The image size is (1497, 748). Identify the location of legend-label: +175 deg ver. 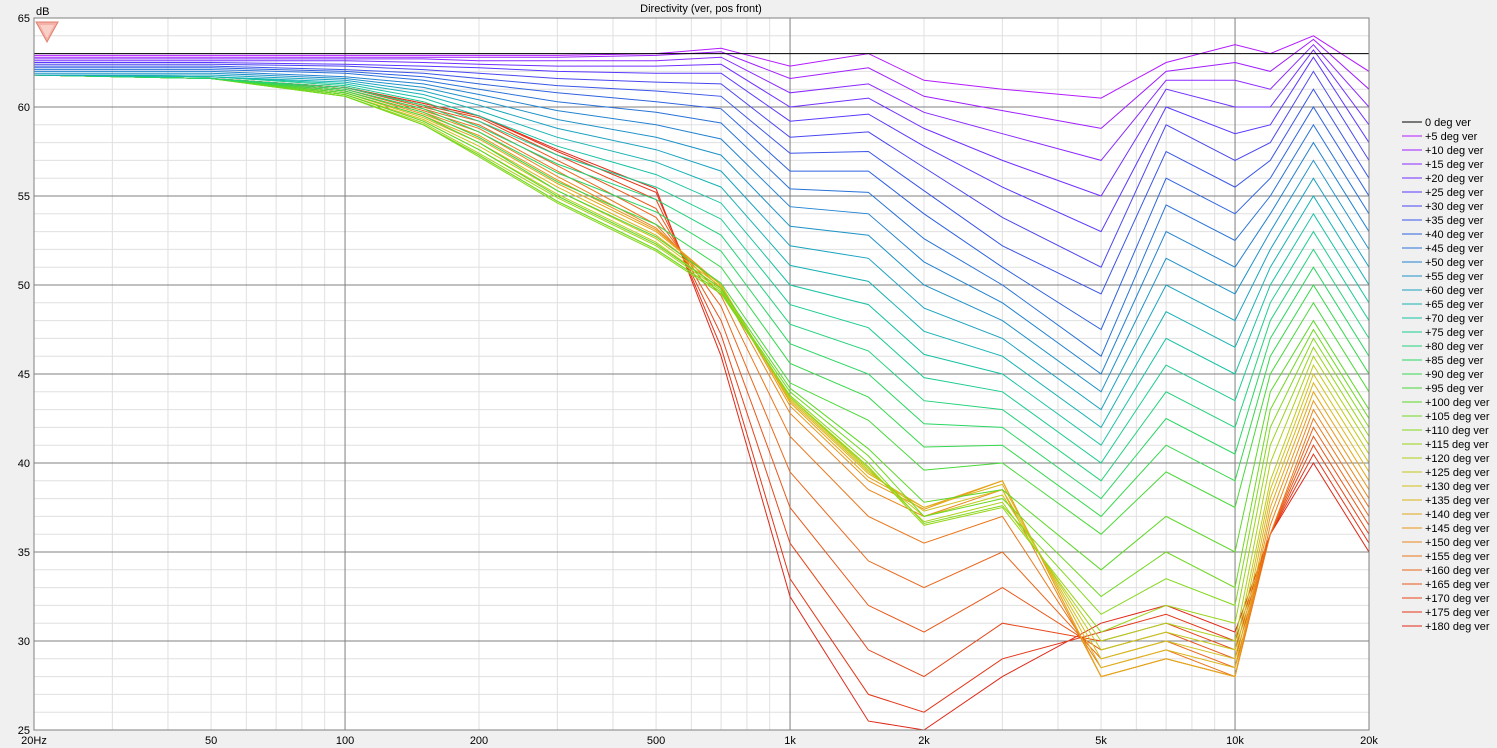
(1457, 613).